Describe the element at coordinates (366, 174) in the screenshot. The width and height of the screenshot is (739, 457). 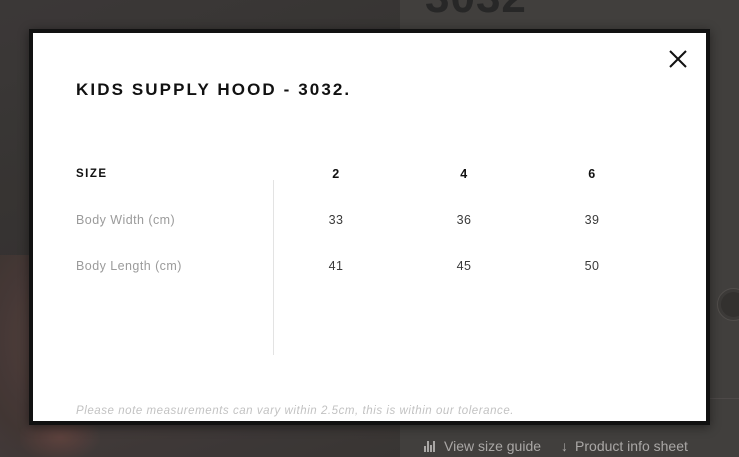
I see `table-header-row: SIZE 2 4 6` at that location.